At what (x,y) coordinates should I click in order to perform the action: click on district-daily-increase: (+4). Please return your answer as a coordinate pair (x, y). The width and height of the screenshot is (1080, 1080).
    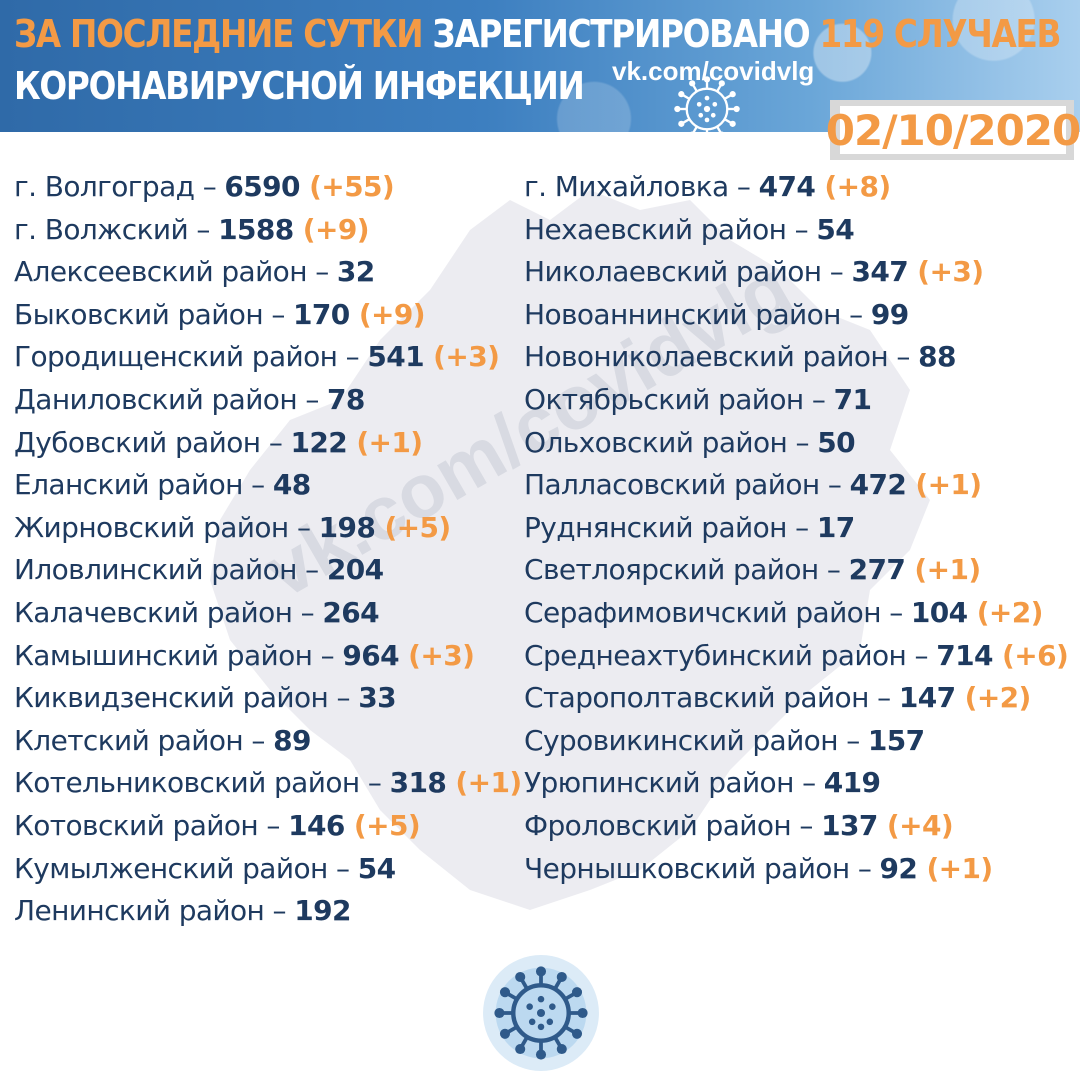
    Looking at the image, I should click on (915, 825).